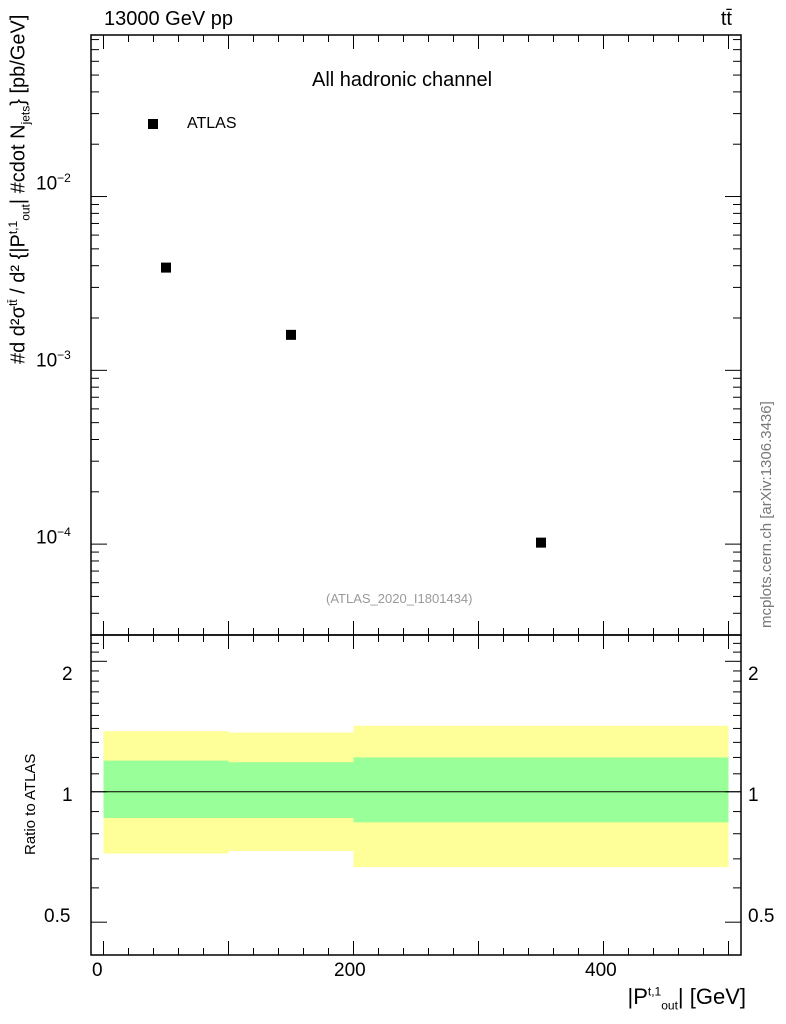 This screenshot has height=1024, width=786. What do you see at coordinates (766, 514) in the screenshot?
I see `source-note: mcplots.cern.ch [arXiv:1306.3436]` at bounding box center [766, 514].